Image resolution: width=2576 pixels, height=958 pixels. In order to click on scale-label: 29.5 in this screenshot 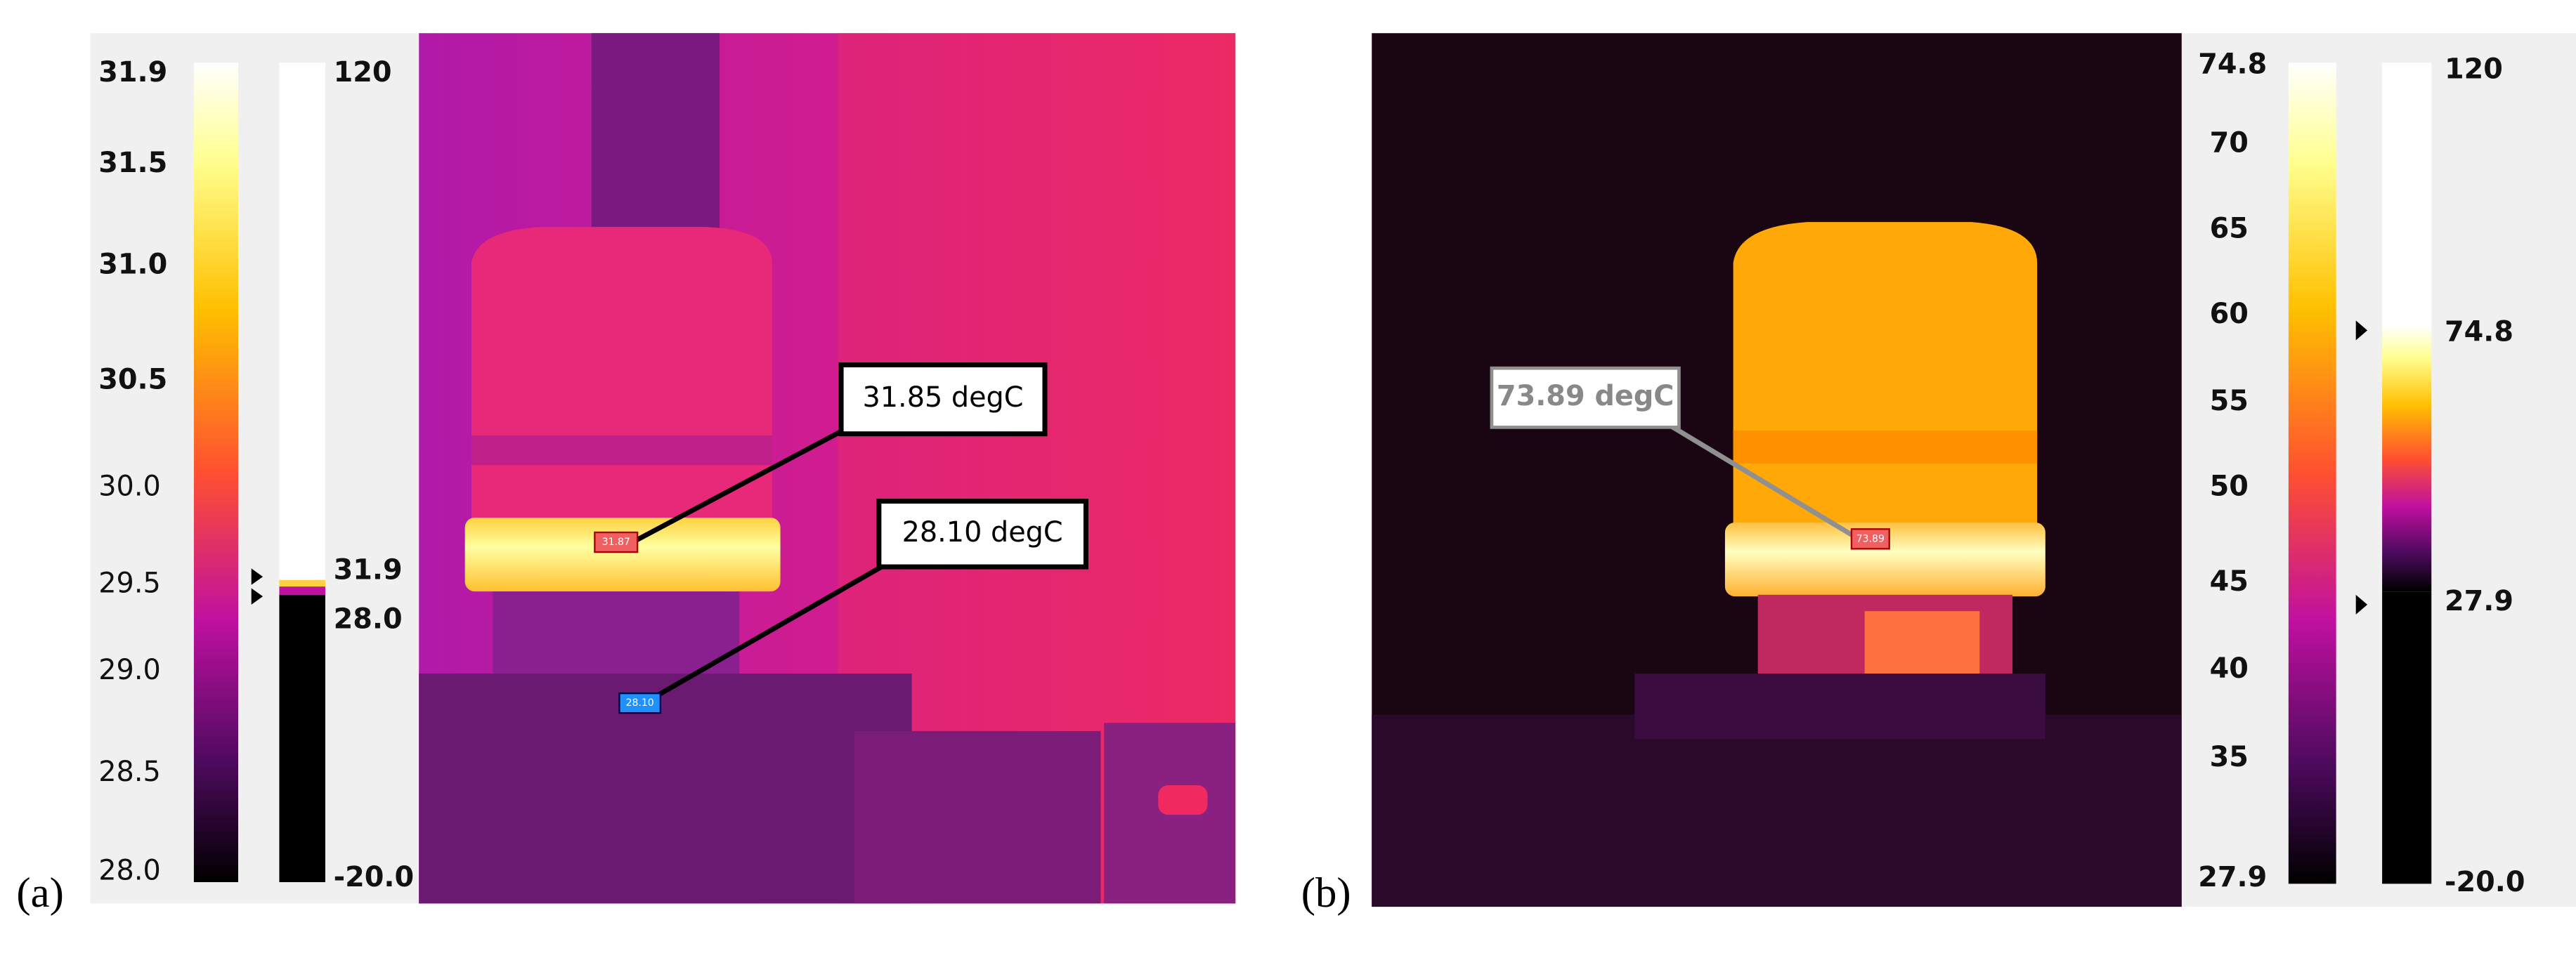, I will do `click(129, 583)`.